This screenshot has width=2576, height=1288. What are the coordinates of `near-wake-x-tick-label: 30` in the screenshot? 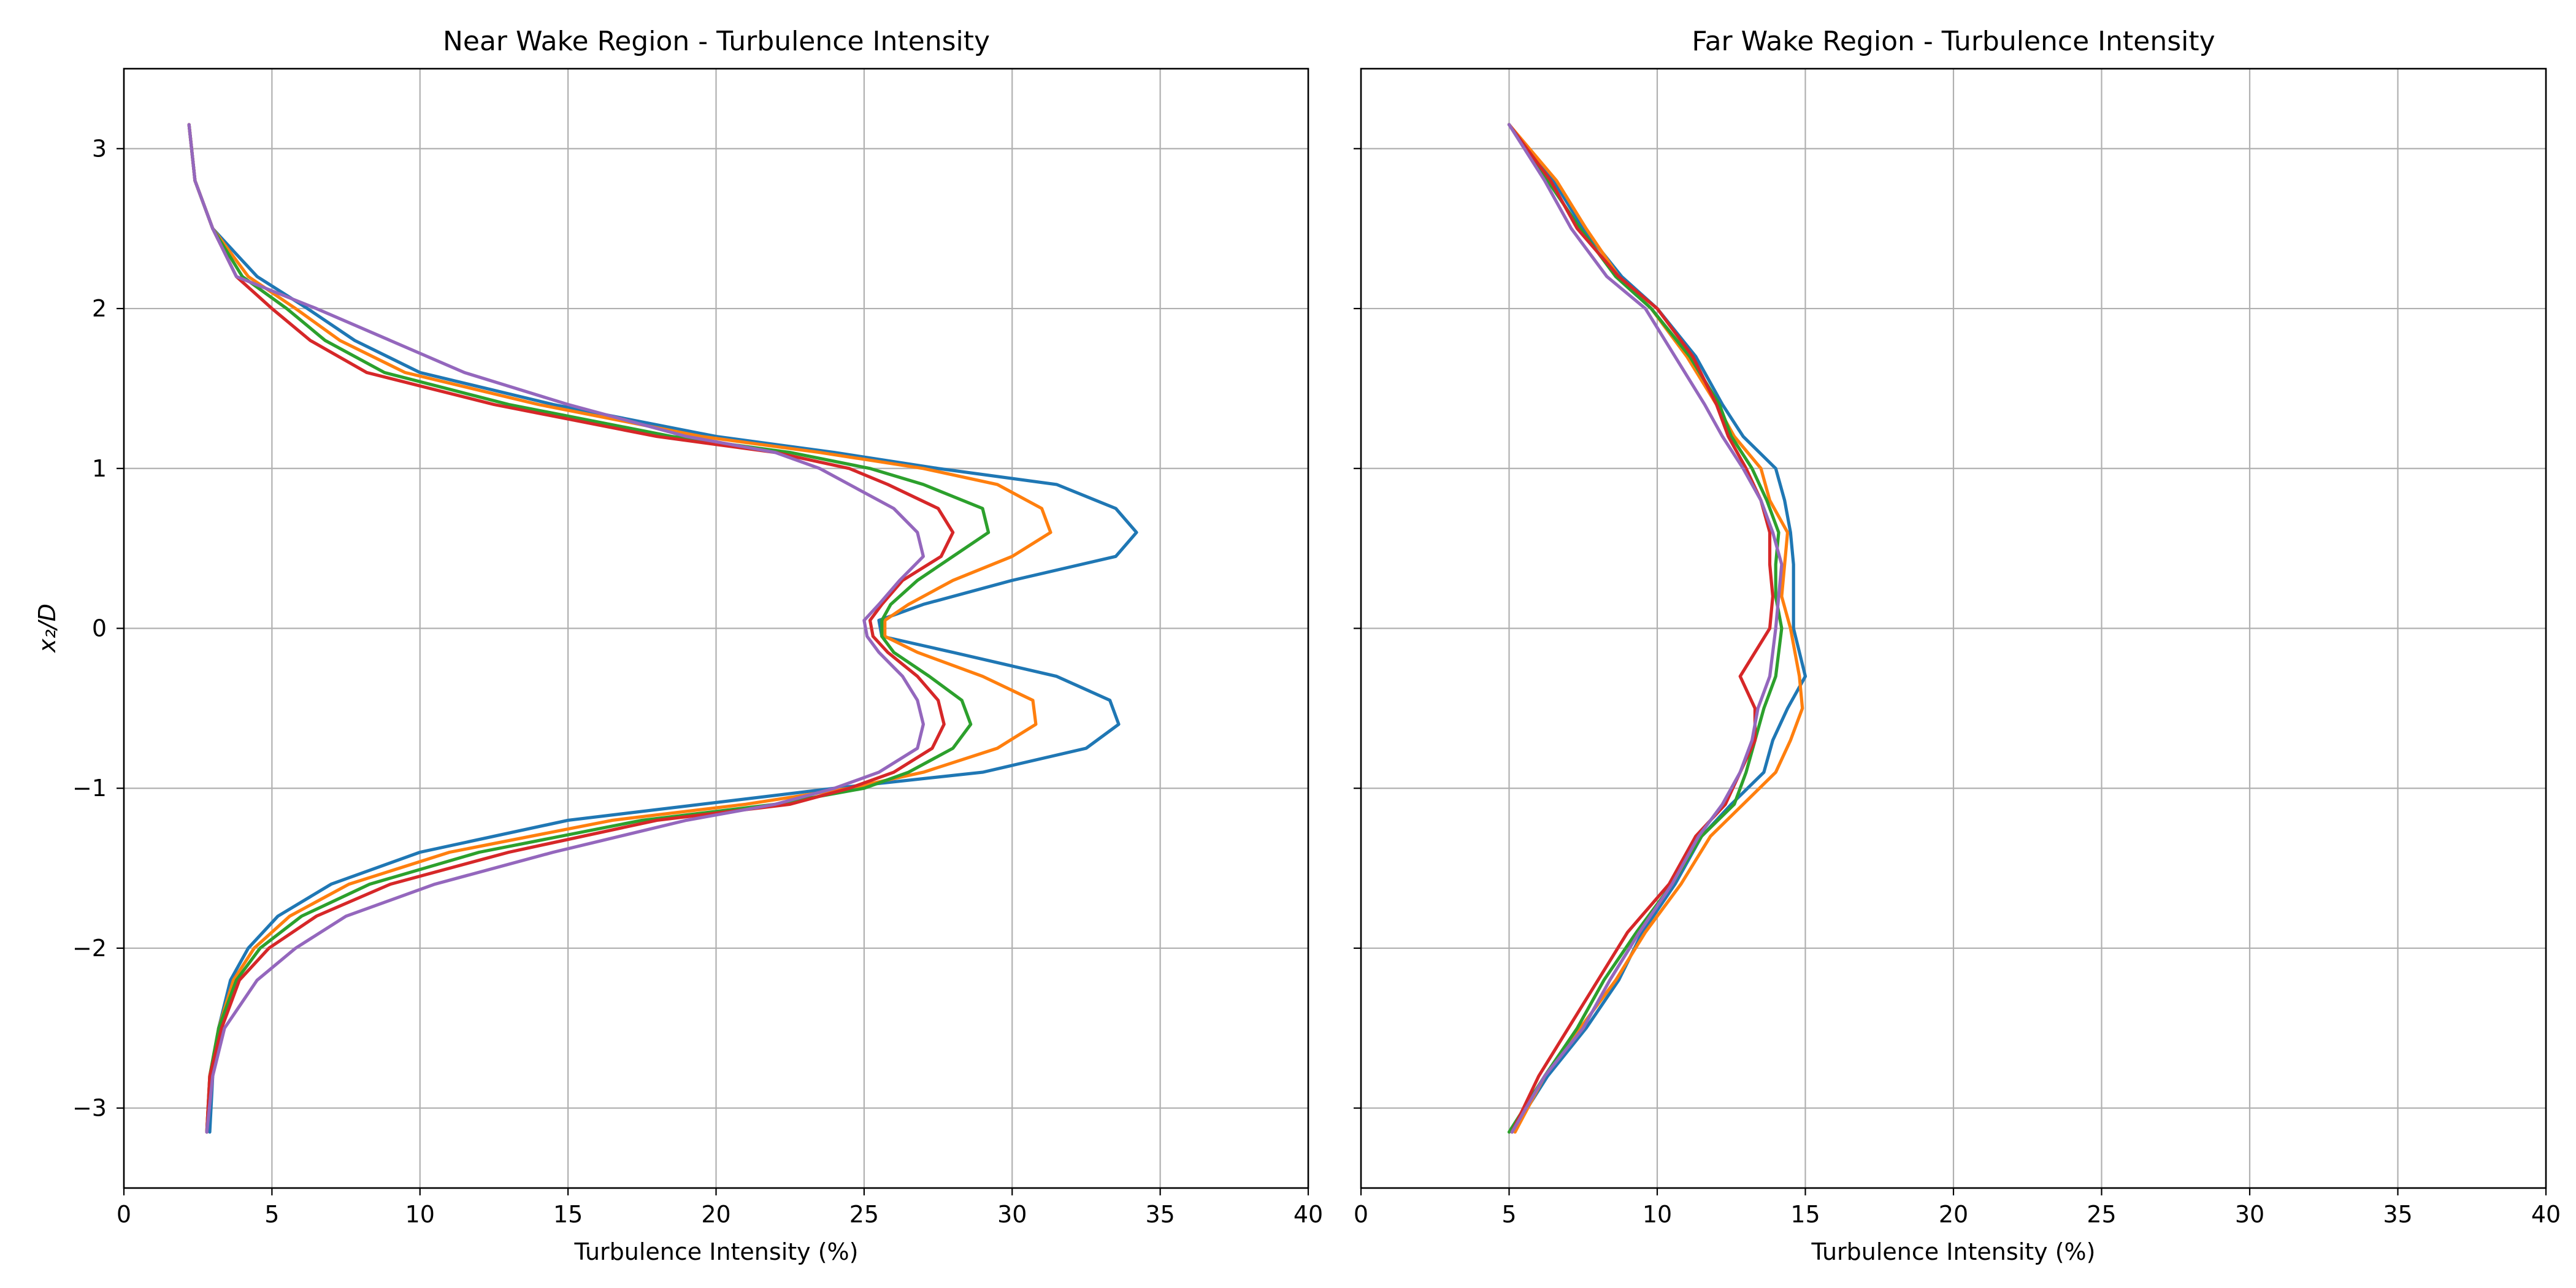 It's located at (1012, 1214).